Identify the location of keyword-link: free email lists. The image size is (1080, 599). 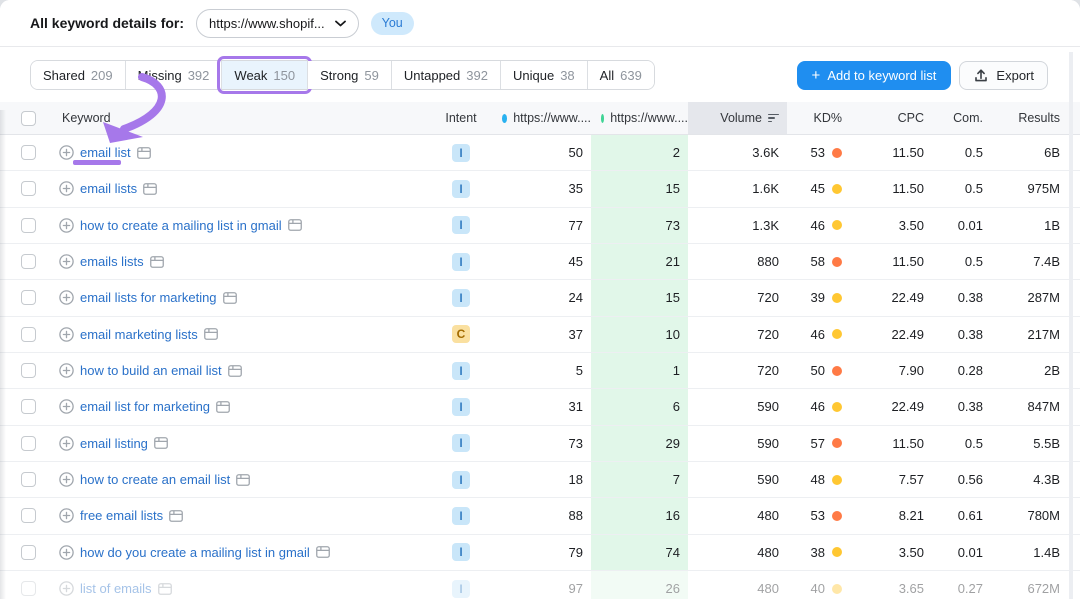
(122, 516).